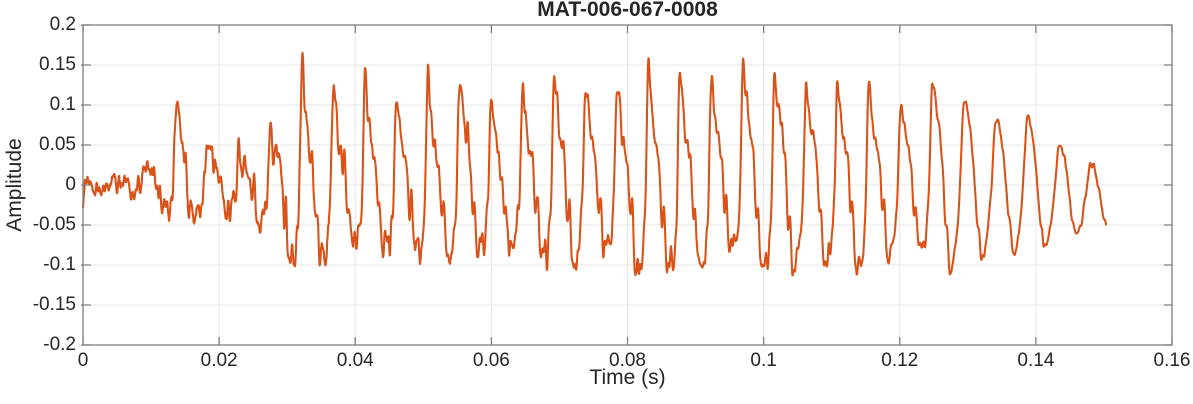  I want to click on x-tick-label: 0.04, so click(355, 360).